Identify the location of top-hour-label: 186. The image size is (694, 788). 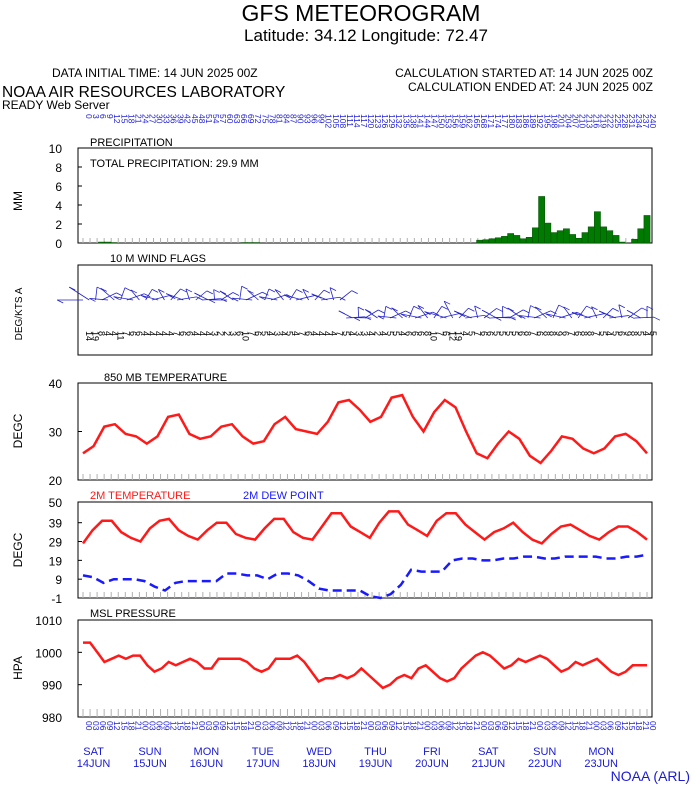
(526, 121).